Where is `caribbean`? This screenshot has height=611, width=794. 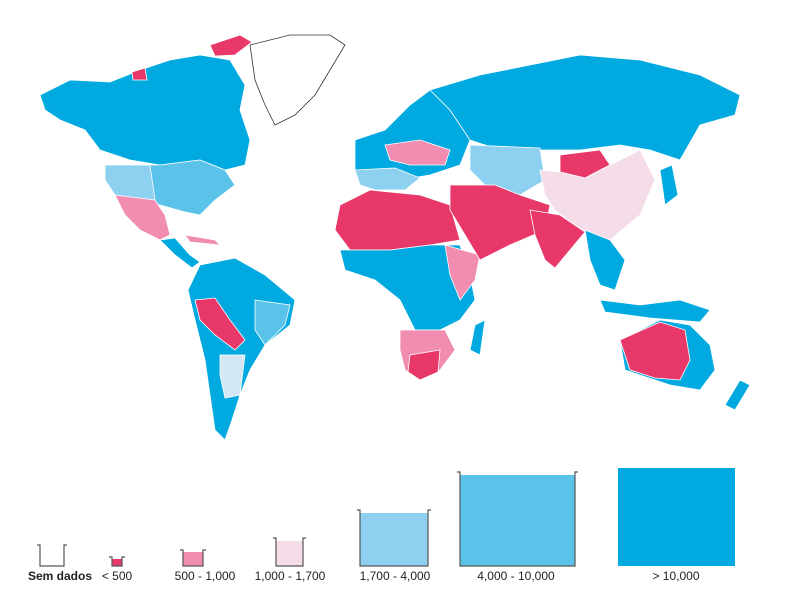
caribbean is located at coordinates (203, 240).